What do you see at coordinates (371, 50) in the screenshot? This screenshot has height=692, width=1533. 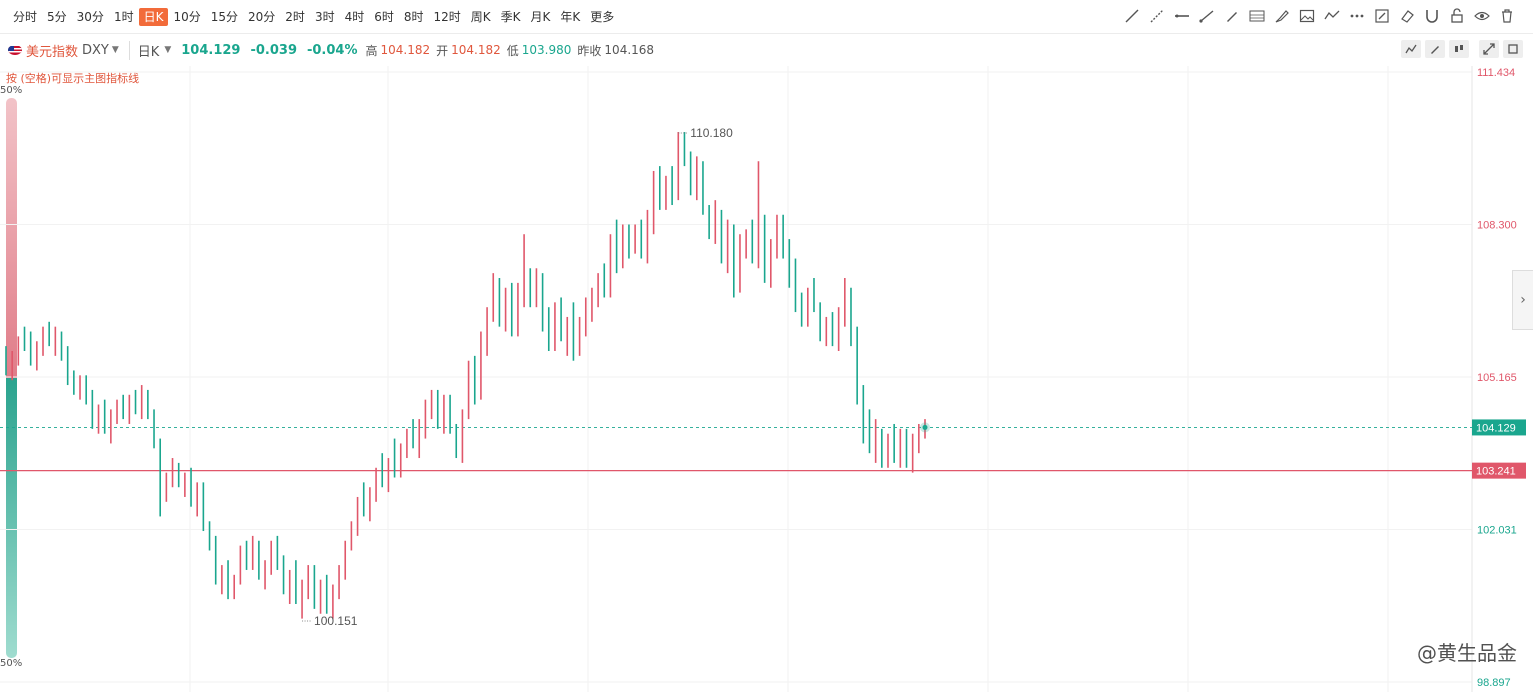 I see `high-label: 高` at bounding box center [371, 50].